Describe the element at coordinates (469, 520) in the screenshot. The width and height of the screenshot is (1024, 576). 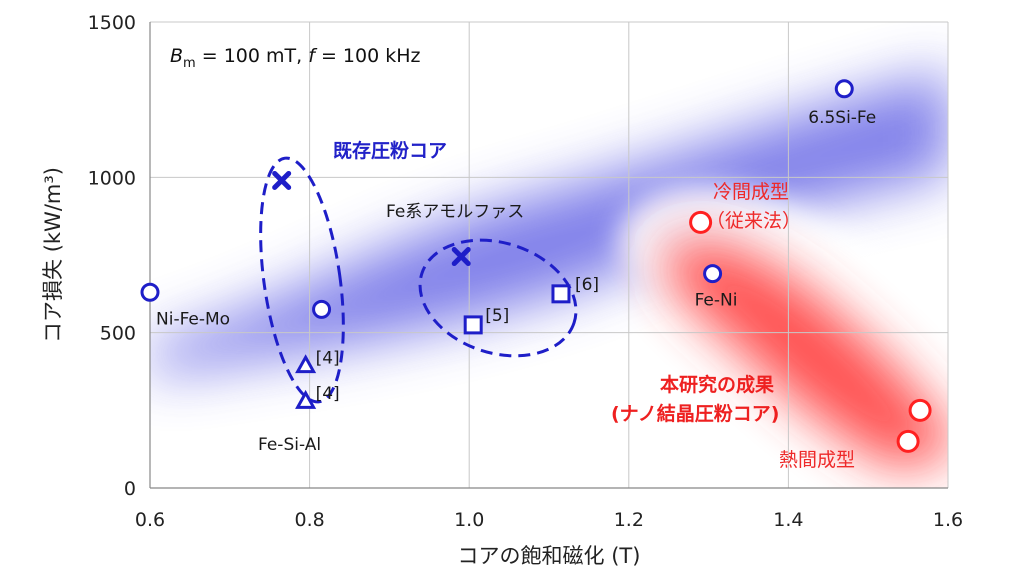
I see `x-tick-label: 1.0` at that location.